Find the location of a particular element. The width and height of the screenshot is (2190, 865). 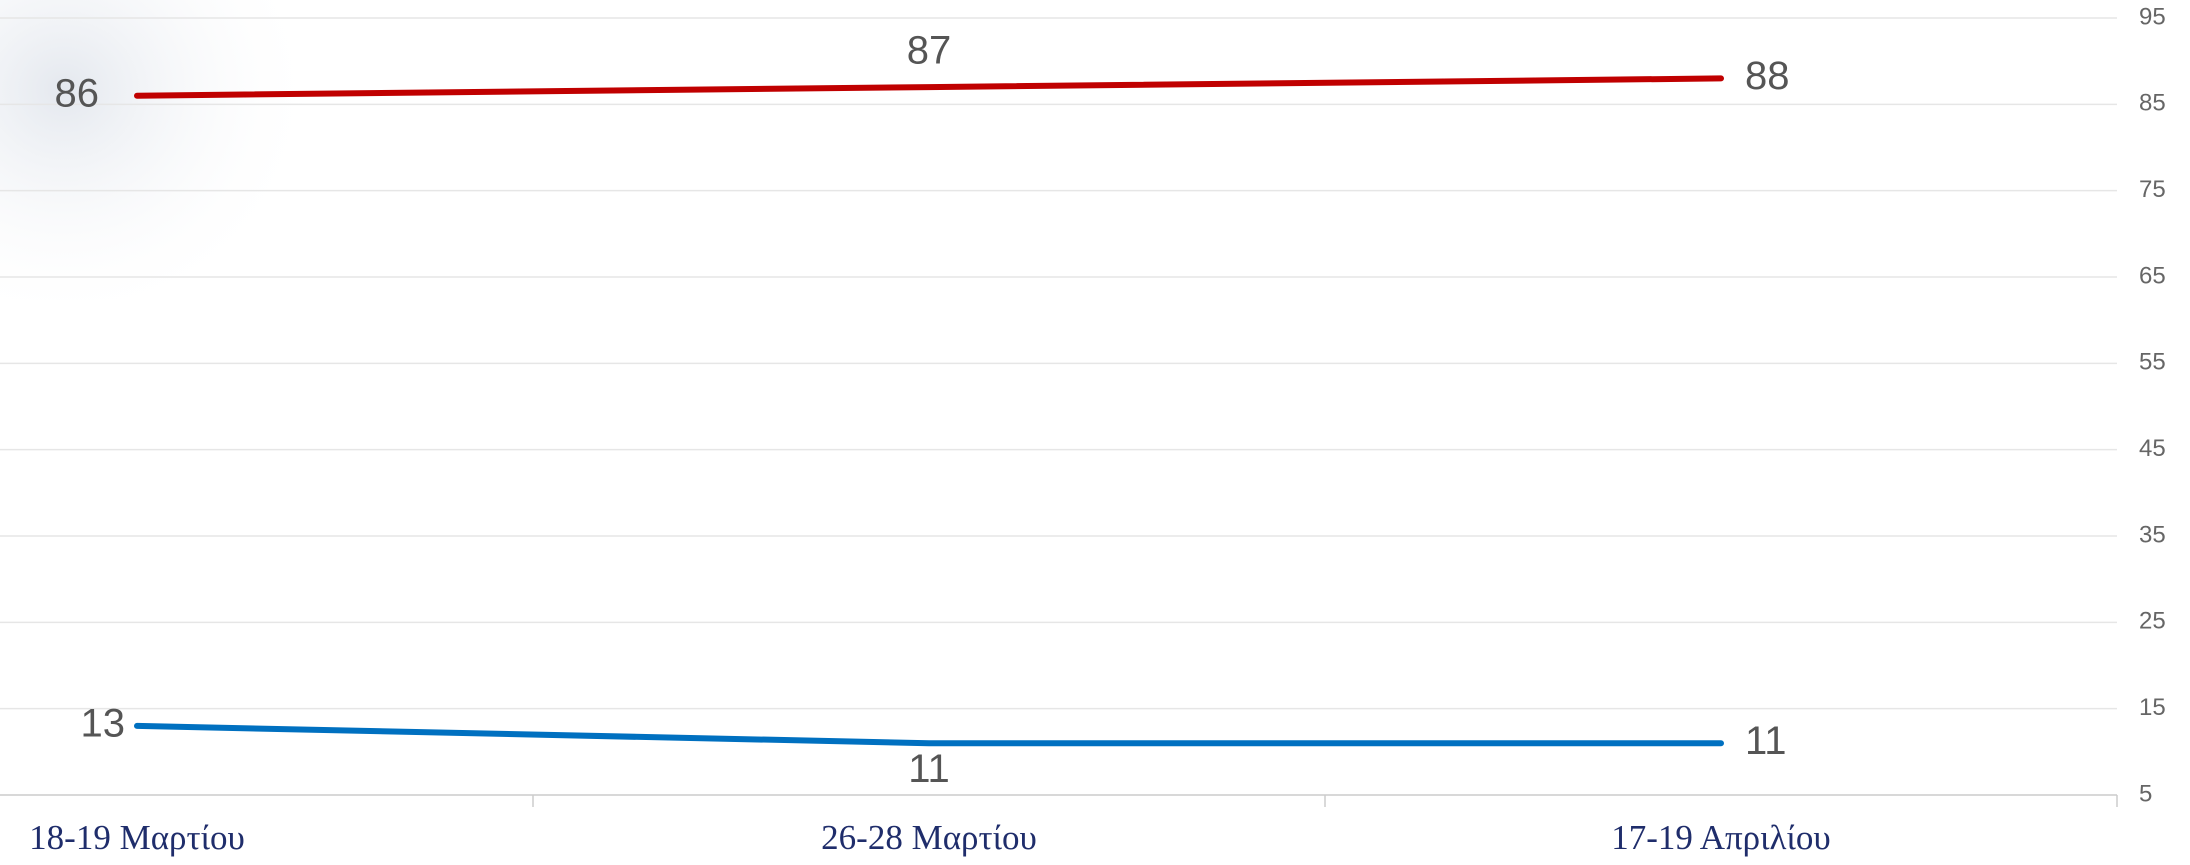

x-tick-label: 17-19 Απριλίου is located at coordinates (1721, 837).